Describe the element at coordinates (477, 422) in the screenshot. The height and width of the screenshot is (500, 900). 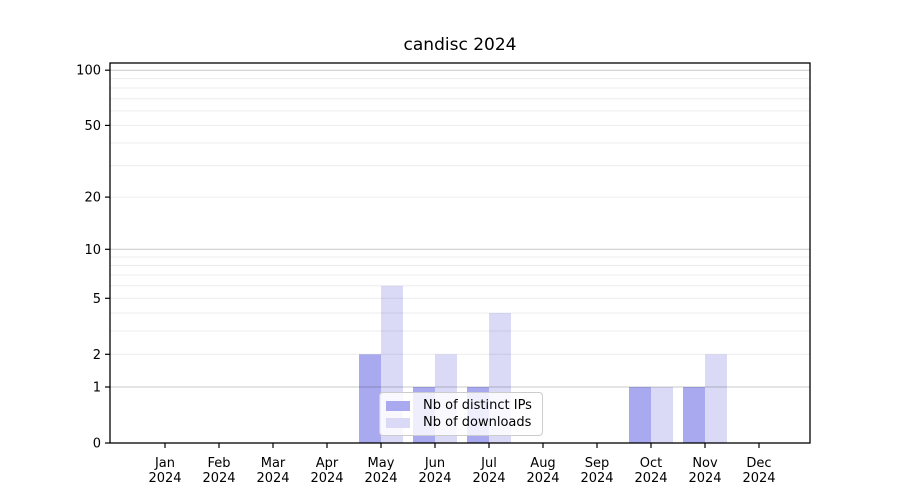
I see `legend-label-downloads: Nb of downloads` at that location.